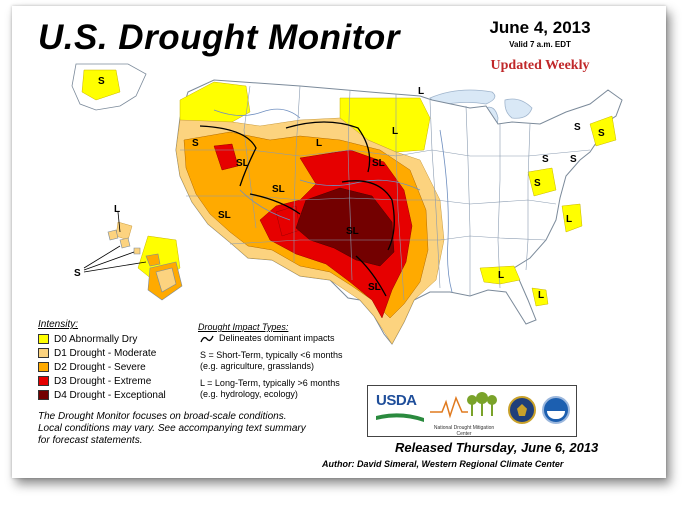 This screenshot has width=692, height=512. What do you see at coordinates (103, 381) in the screenshot?
I see `legend-label: D3 Drought - Extreme` at bounding box center [103, 381].